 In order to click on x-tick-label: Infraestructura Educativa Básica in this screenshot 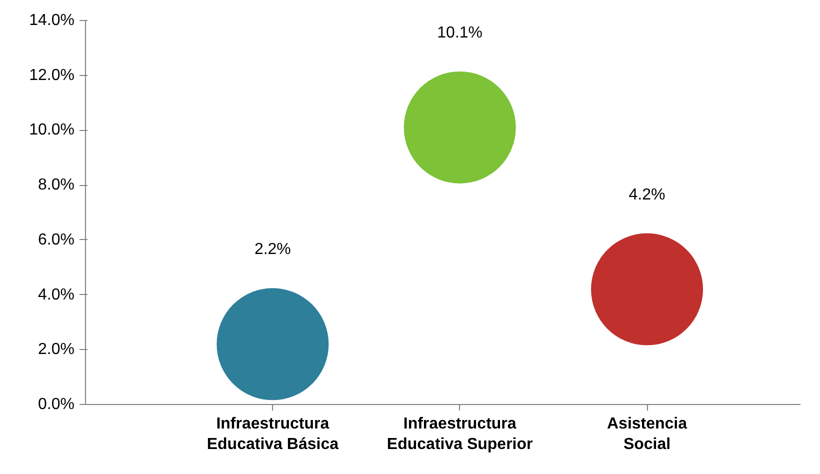, I will do `click(272, 434)`.